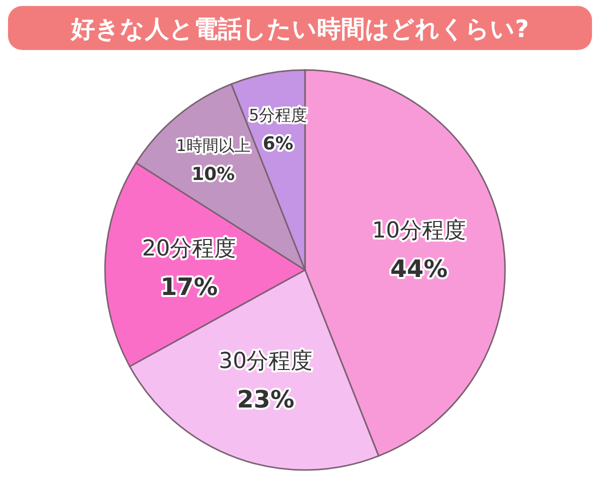  Describe the element at coordinates (299, 29) in the screenshot. I see `chart-title: 好きな人と電話したい時間はどれくらい?` at that location.